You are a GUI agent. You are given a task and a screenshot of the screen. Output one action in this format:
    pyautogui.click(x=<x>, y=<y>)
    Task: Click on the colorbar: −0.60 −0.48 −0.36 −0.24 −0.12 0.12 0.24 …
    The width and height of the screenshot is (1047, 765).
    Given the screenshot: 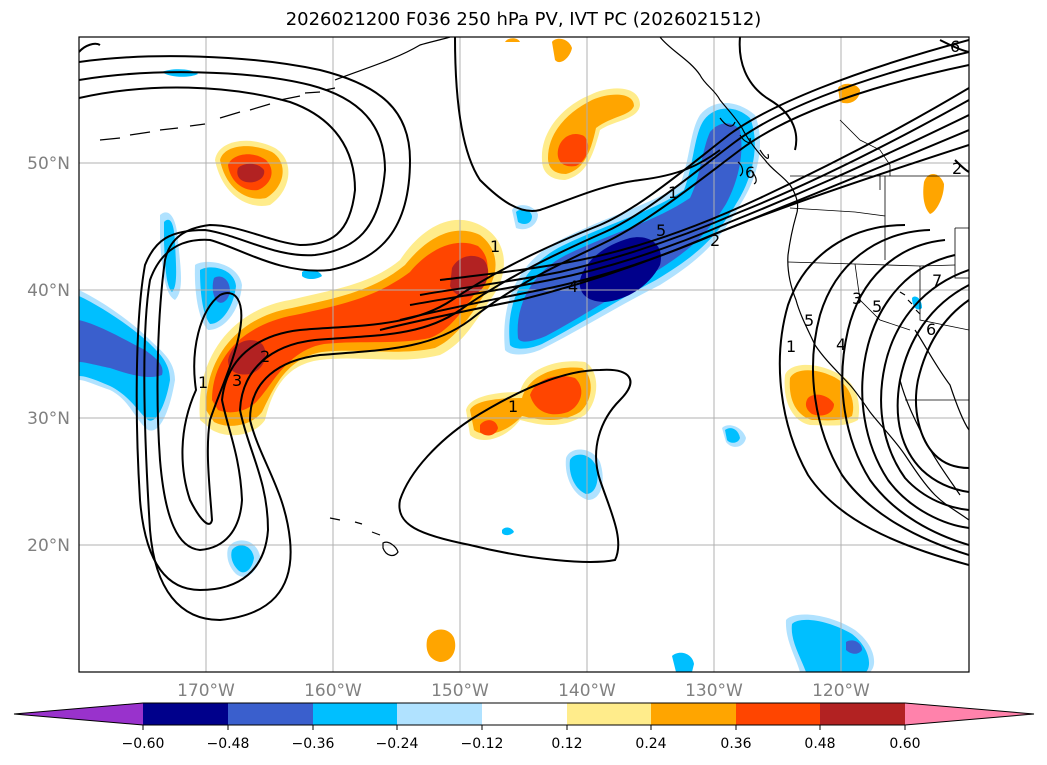 What is the action you would take?
    pyautogui.click(x=524, y=727)
    